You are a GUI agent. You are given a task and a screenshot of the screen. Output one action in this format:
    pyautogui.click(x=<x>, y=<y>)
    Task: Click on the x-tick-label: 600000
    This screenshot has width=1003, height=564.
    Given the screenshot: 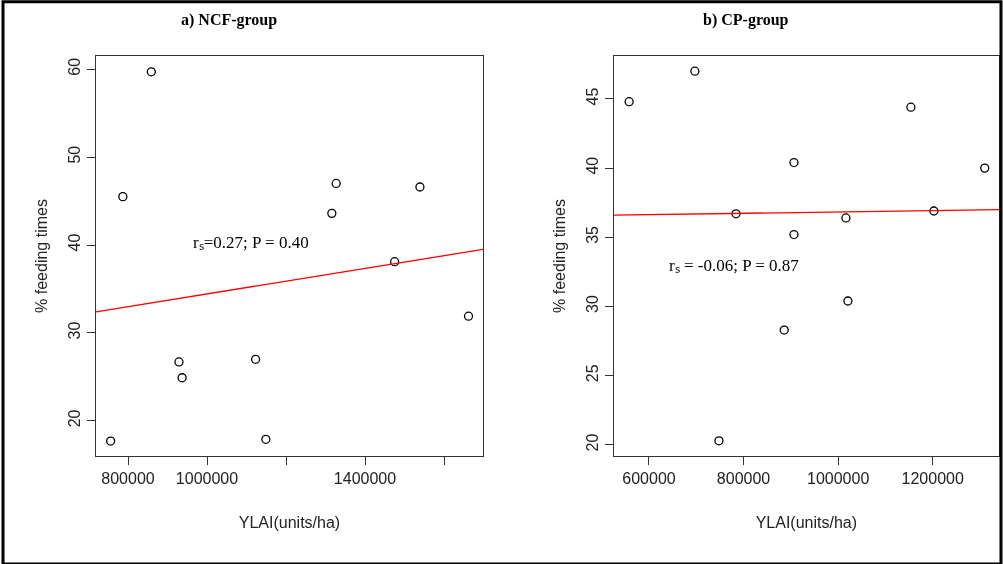 What is the action you would take?
    pyautogui.click(x=649, y=479)
    